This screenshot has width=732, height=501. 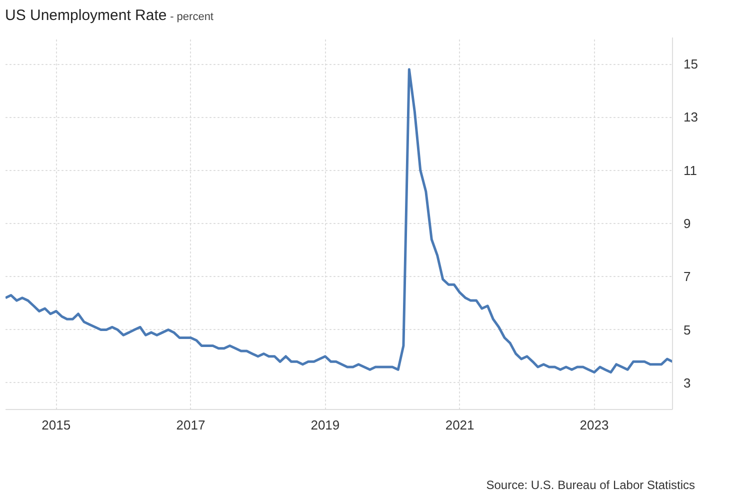 I want to click on source-note: Source: U.S. Bureau of Labor Statistics, so click(x=590, y=485).